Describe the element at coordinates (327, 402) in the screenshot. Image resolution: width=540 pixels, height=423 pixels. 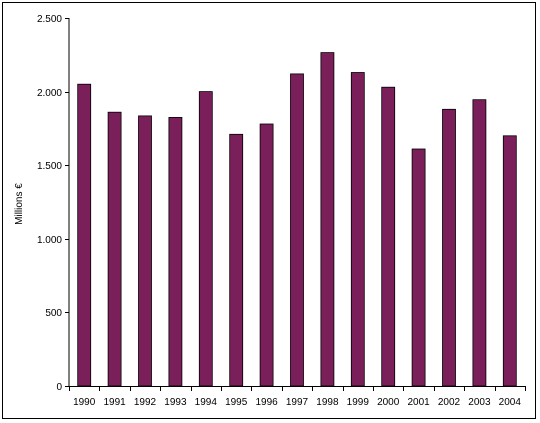
I see `x-tick-label: 1998` at that location.